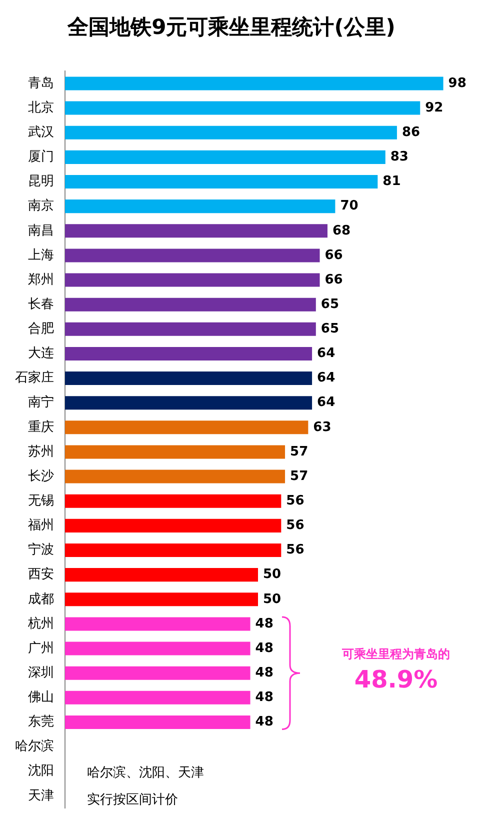  I want to click on y-tick-label: 北京, so click(41, 108).